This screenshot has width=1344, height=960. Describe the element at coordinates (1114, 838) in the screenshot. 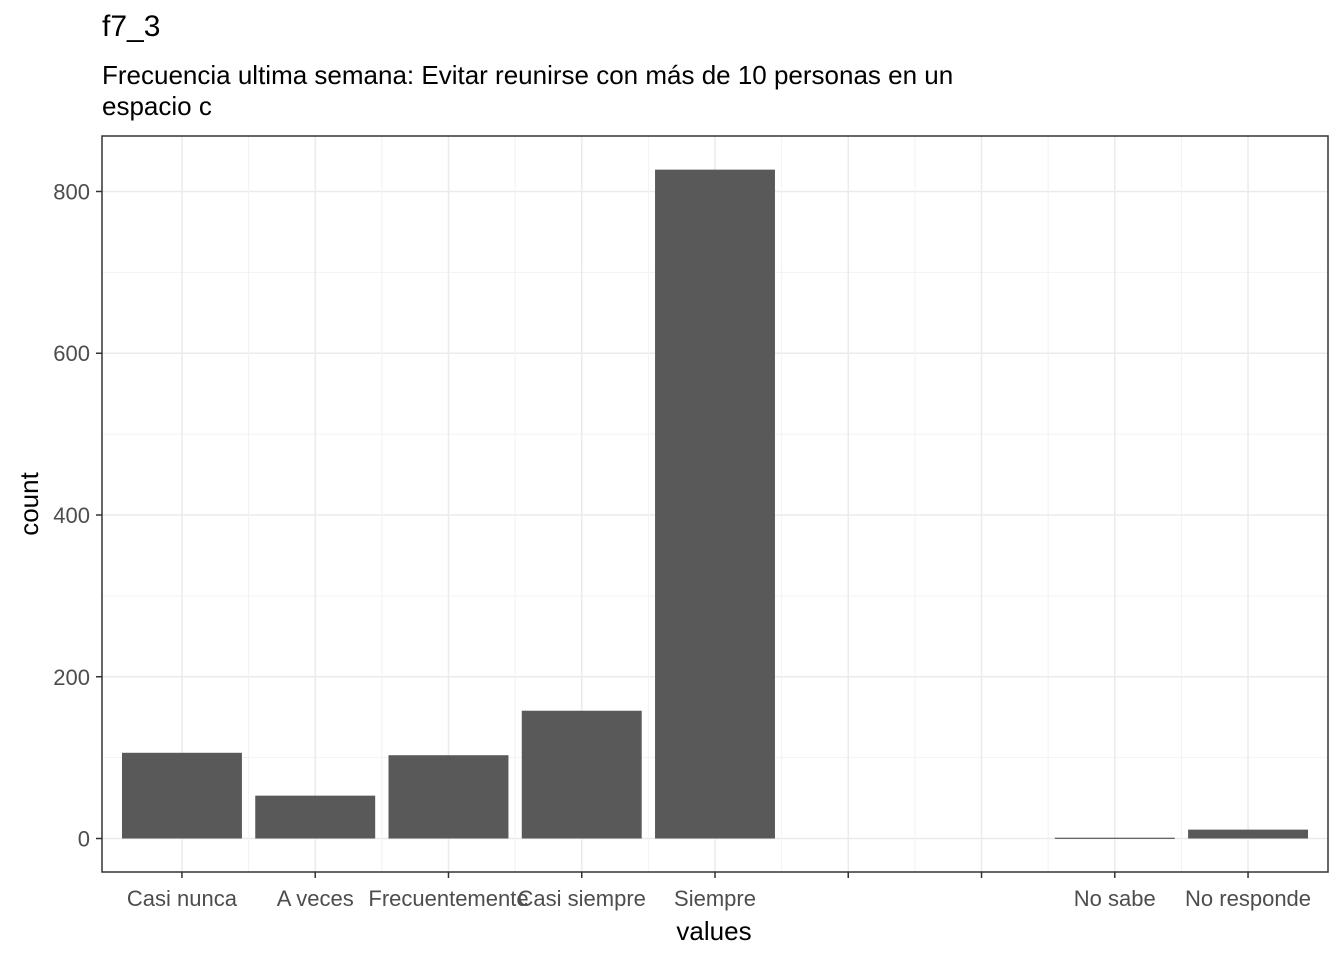

I see `bar-no-sabe` at that location.